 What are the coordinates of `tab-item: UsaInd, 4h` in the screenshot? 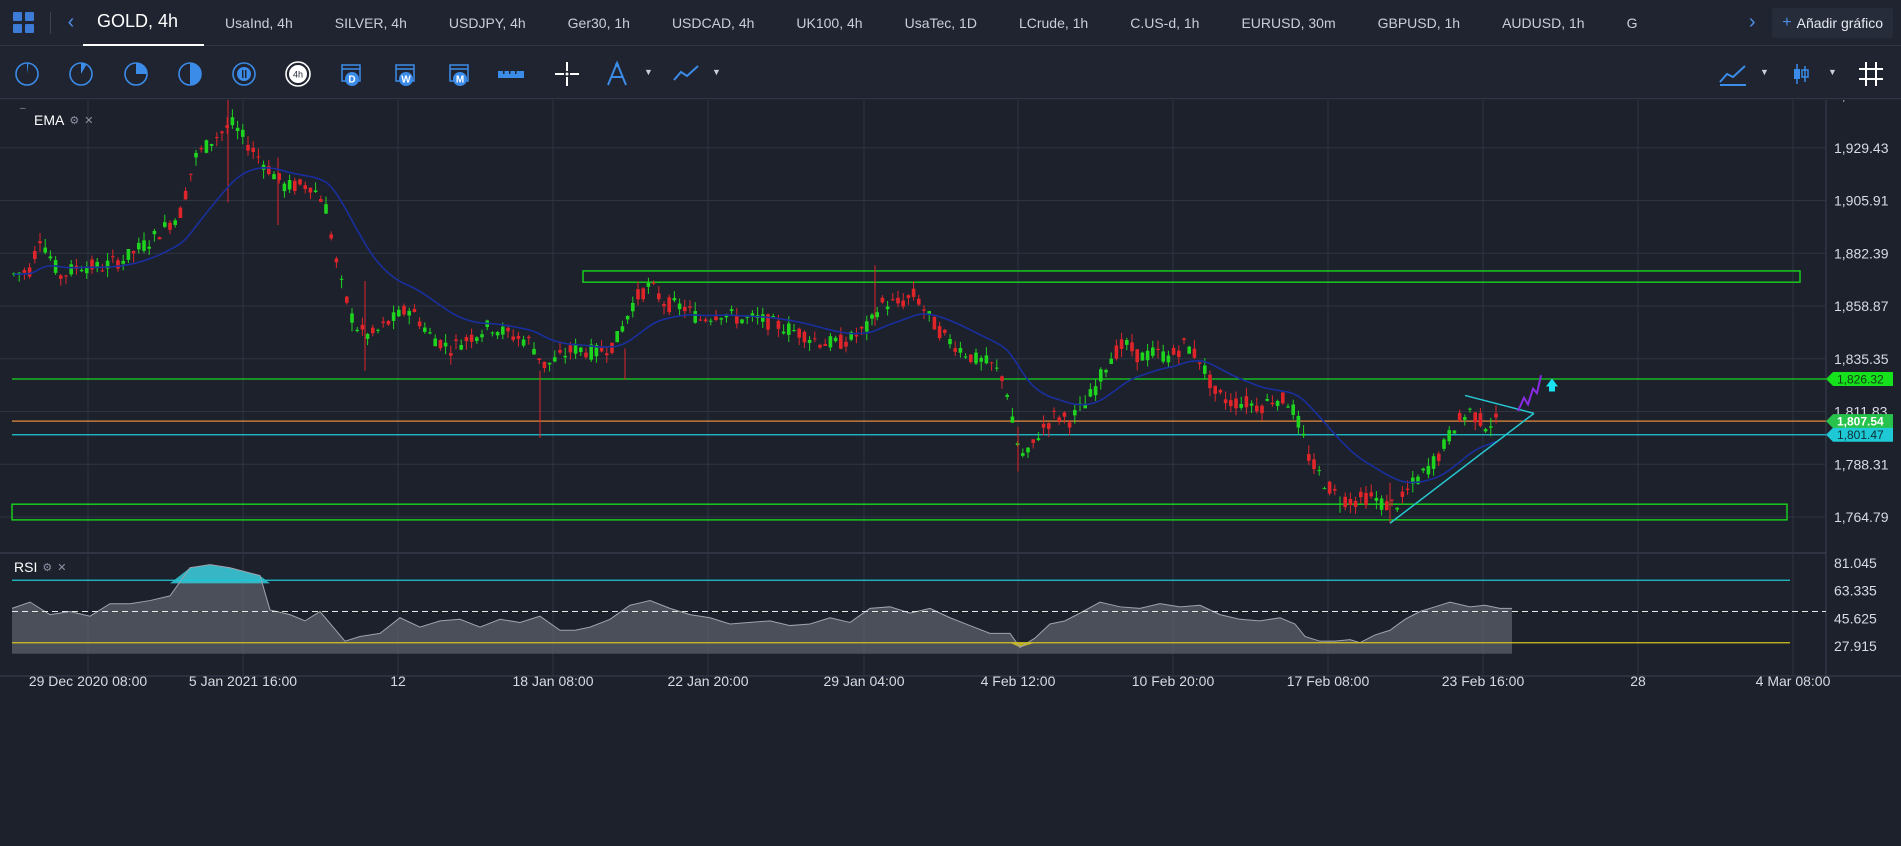 It's located at (259, 22).